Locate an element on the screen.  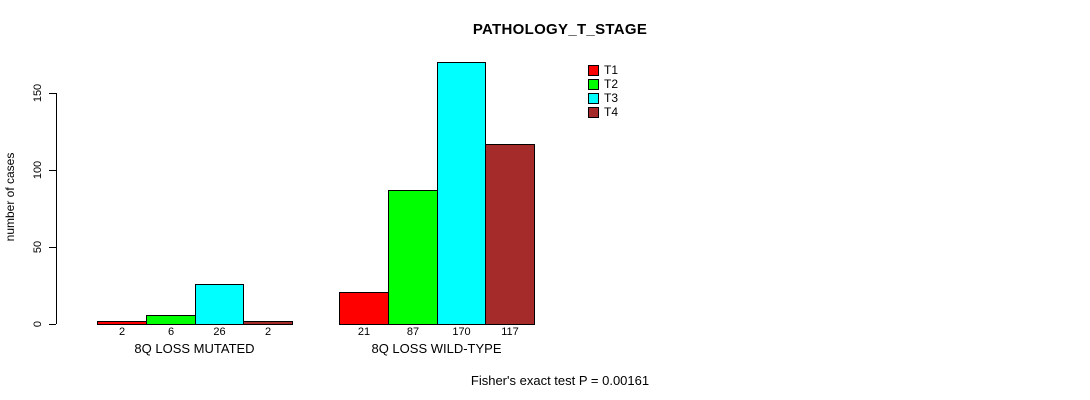
legend-item-t1: T1 is located at coordinates (603, 70).